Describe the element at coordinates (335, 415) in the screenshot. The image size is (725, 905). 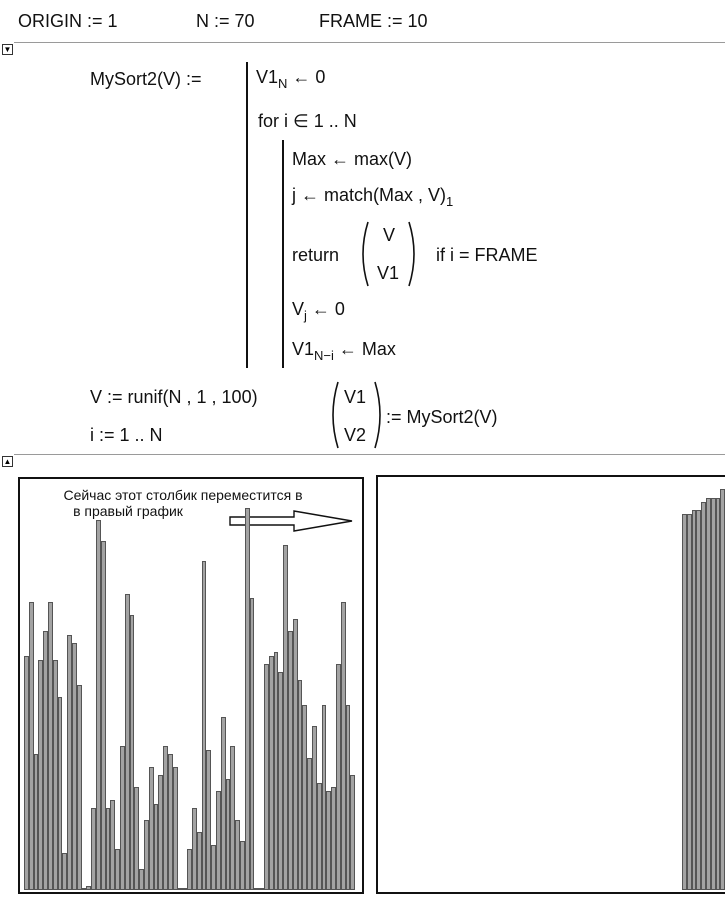
I see `result-vector-left-paren` at that location.